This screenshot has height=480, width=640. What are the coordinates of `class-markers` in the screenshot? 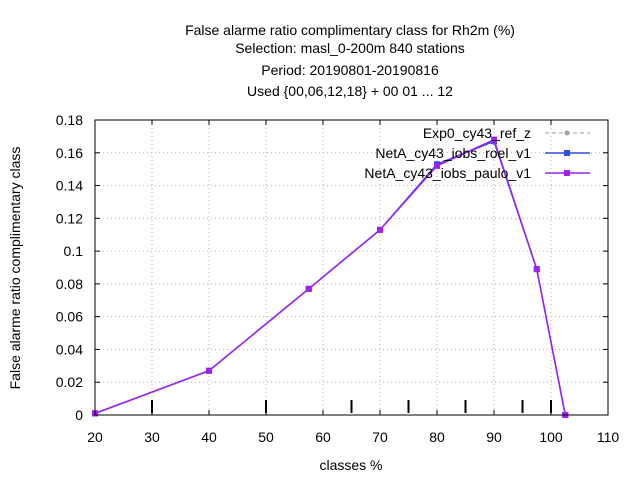 It's located at (351, 406).